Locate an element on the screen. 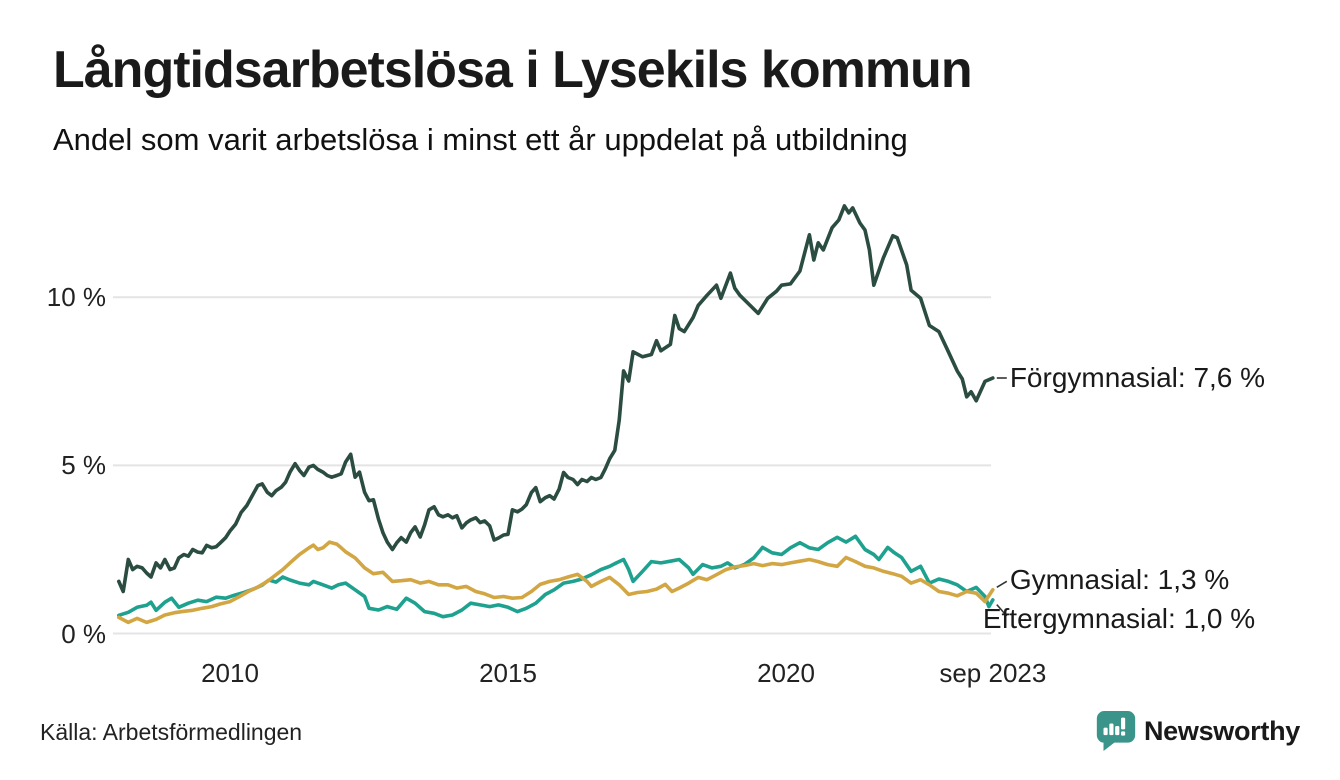  chart-title: Långtidsarbetslösa i Lysekils kommun is located at coordinates (513, 70).